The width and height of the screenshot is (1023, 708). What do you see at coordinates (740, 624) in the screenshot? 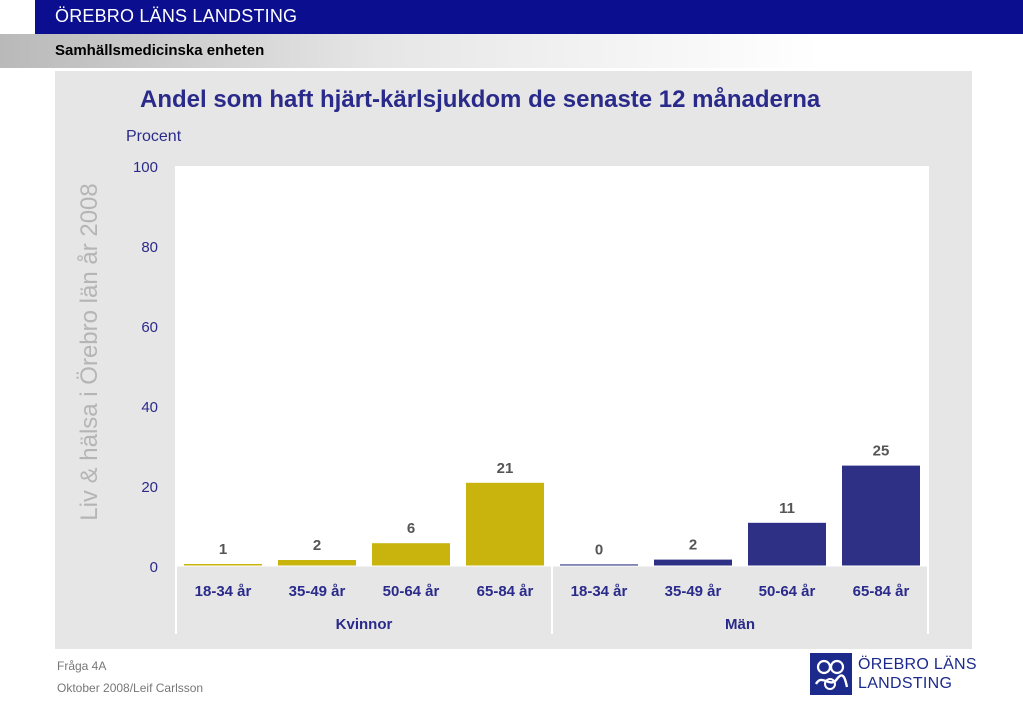
I see `group-label: Män` at bounding box center [740, 624].